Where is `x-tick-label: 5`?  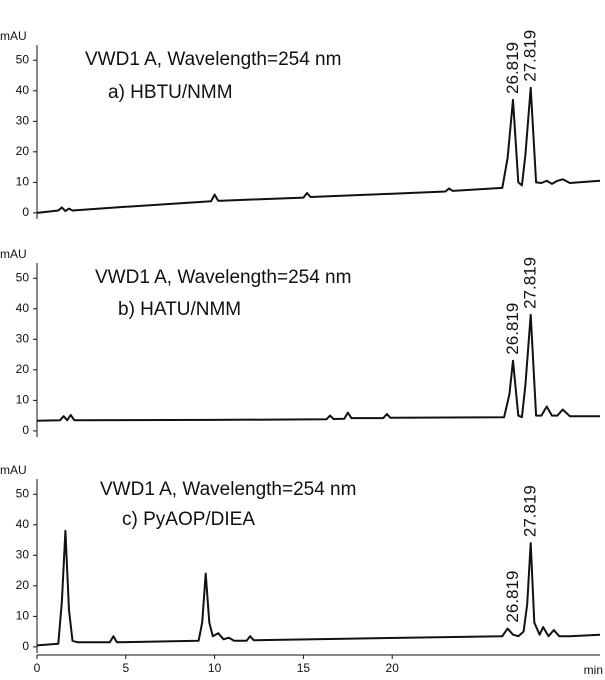 x-tick-label: 5 is located at coordinates (125, 668).